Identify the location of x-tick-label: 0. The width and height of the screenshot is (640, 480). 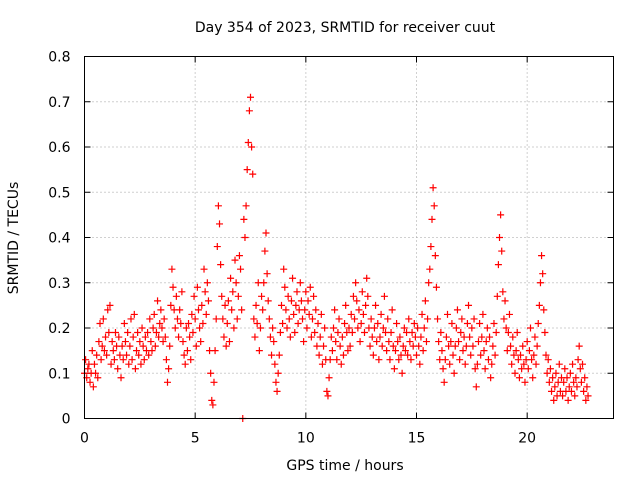
(84, 439).